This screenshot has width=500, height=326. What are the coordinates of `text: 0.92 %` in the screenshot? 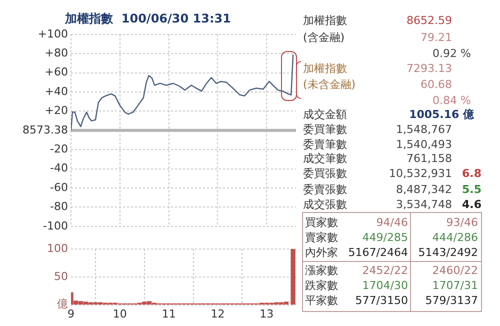 It's located at (451, 54).